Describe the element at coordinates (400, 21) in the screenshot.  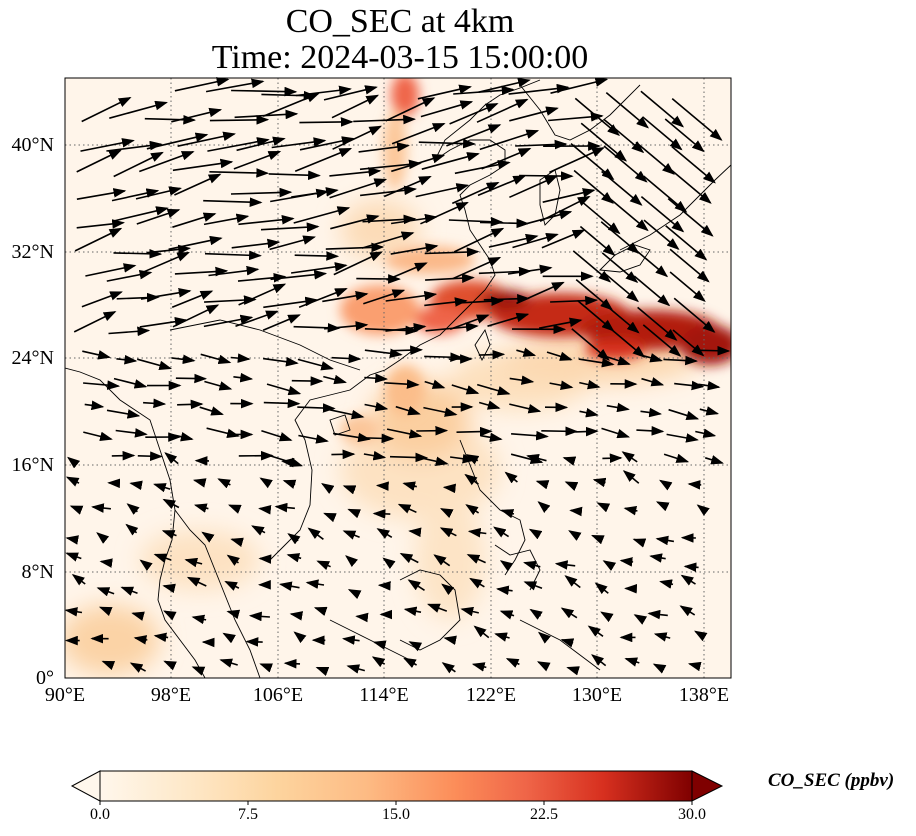
I see `map-title: CO_SEC at 4km` at that location.